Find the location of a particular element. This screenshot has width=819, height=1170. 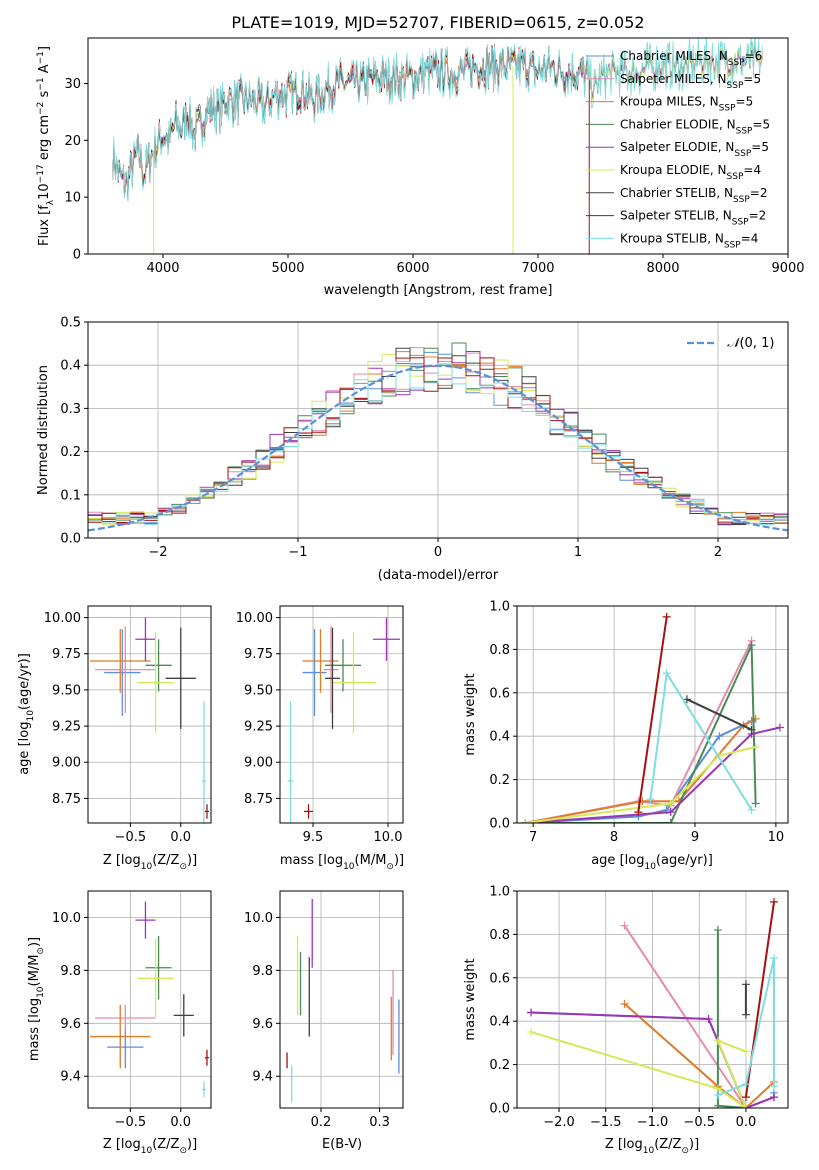

y-tick-label: 0.4 is located at coordinates (499, 1022).